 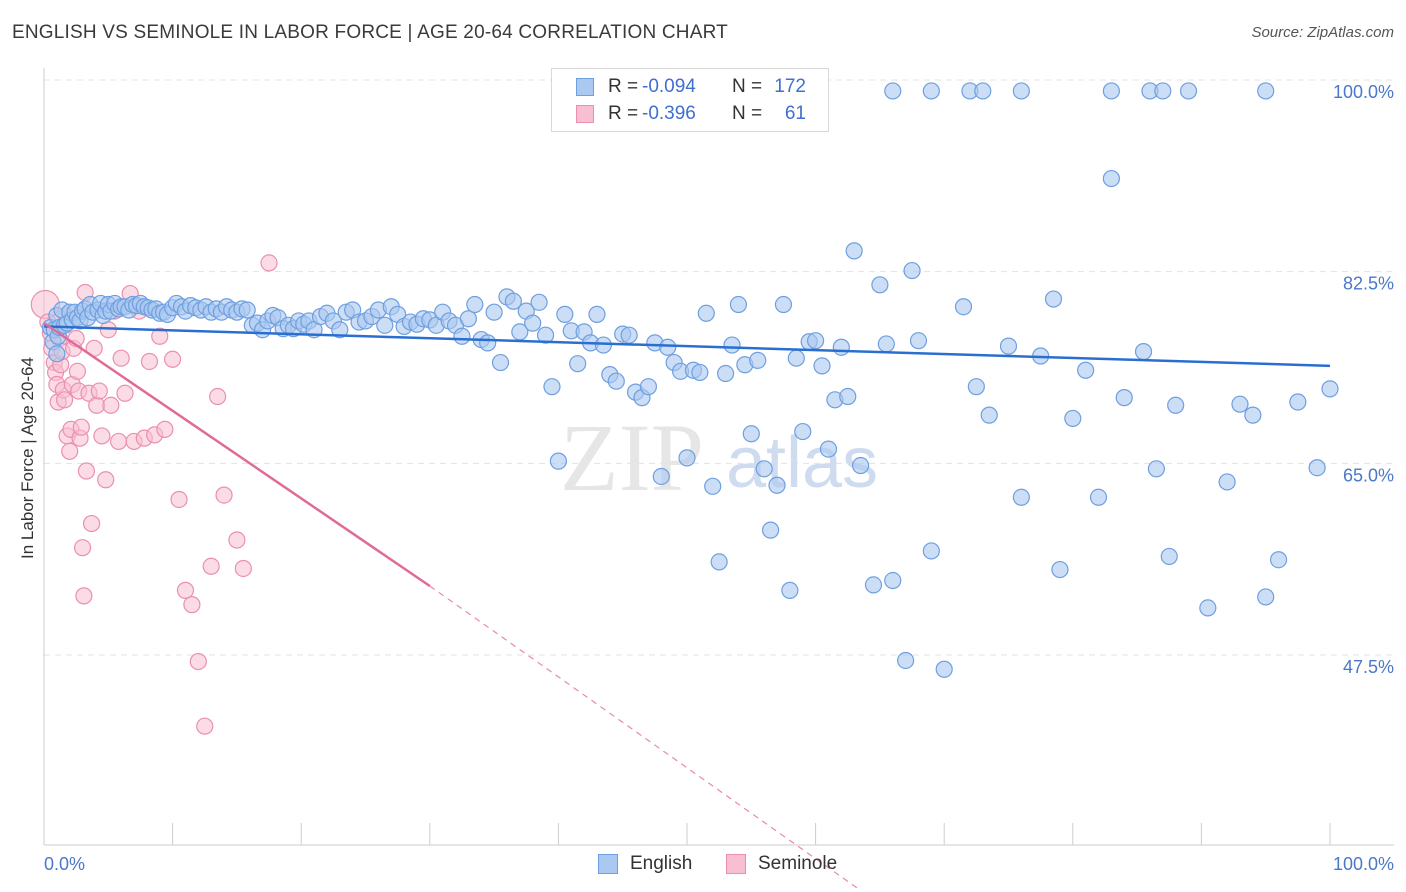 I want to click on seminole-n-label: N =, so click(x=747, y=113).